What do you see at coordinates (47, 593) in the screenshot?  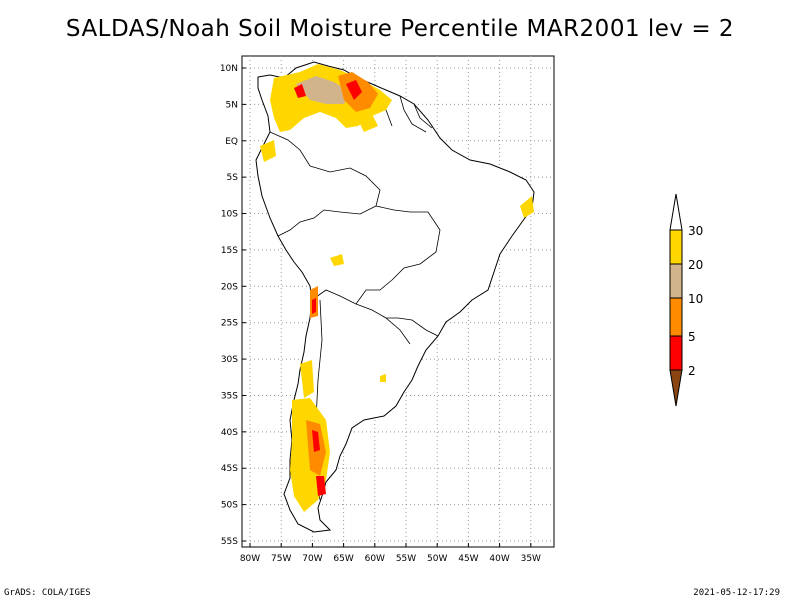 I see `footer-credit: GrADS: COLA/IGES` at bounding box center [47, 593].